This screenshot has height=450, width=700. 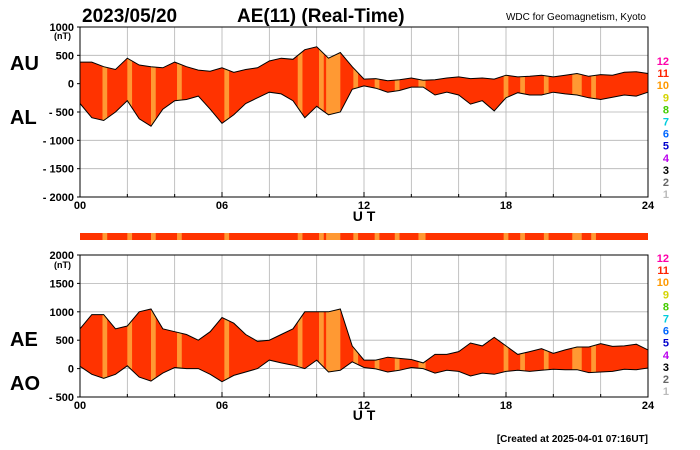 I want to click on ao-label: AO, so click(x=25, y=384).